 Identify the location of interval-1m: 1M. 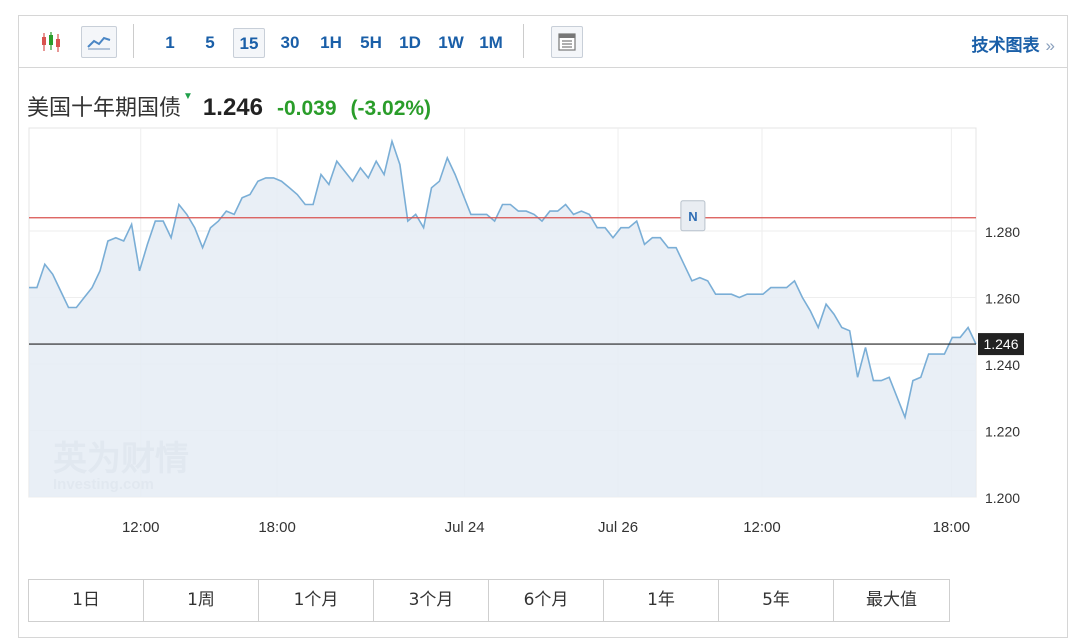
(491, 42).